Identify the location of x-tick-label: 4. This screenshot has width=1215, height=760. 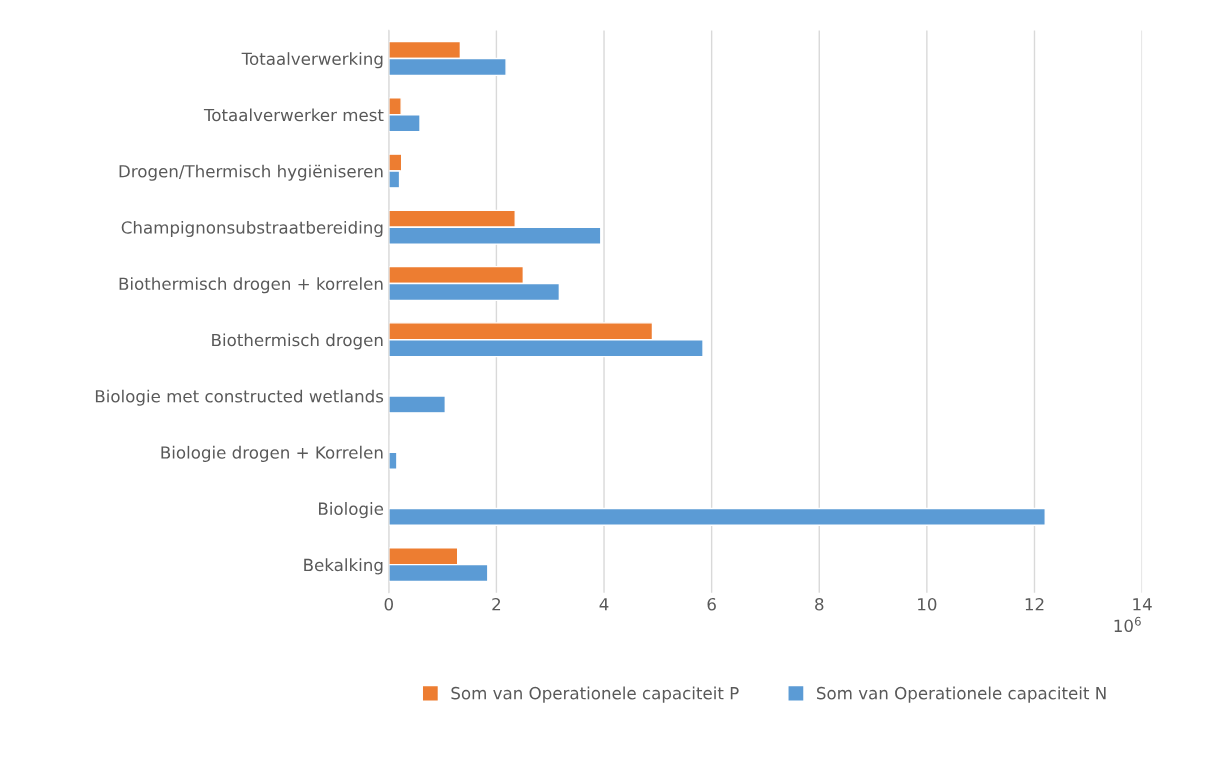
(604, 604).